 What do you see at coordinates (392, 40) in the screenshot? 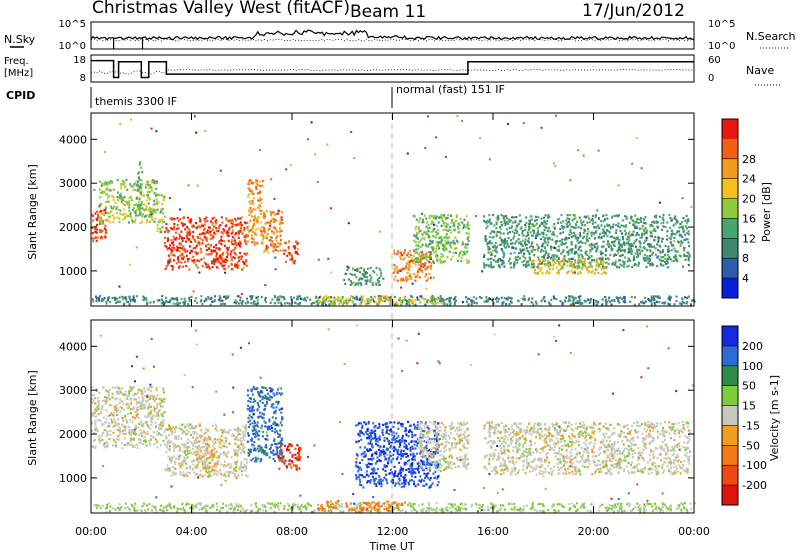
I see `noise-search-line` at bounding box center [392, 40].